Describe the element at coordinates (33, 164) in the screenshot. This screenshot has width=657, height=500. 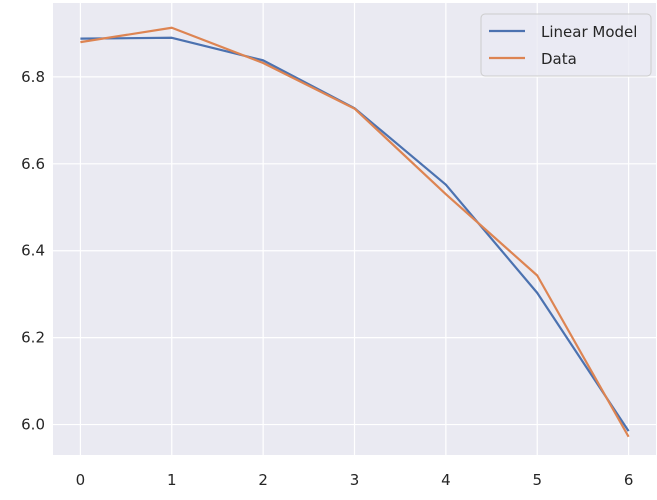
I see `y-tick-label: 6.6` at that location.